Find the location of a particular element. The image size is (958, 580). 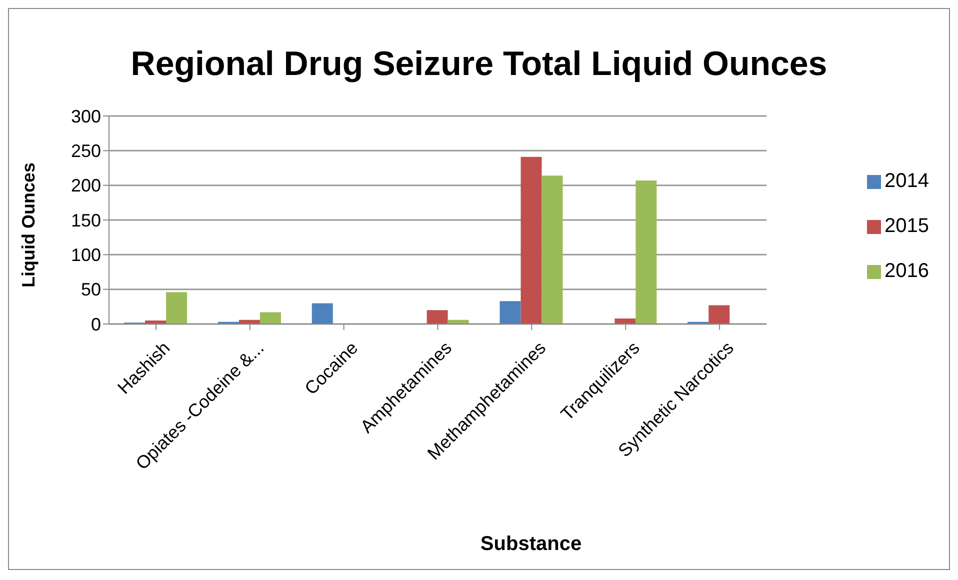

legend-label: 2014 is located at coordinates (906, 181).